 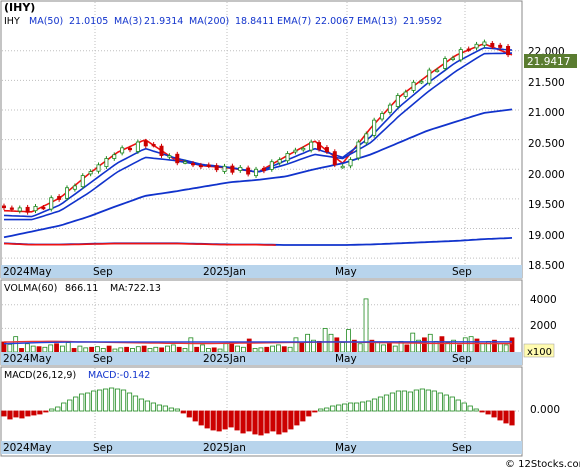 What do you see at coordinates (346, 359) in the screenshot?
I see `volume-xlabel: May` at bounding box center [346, 359].